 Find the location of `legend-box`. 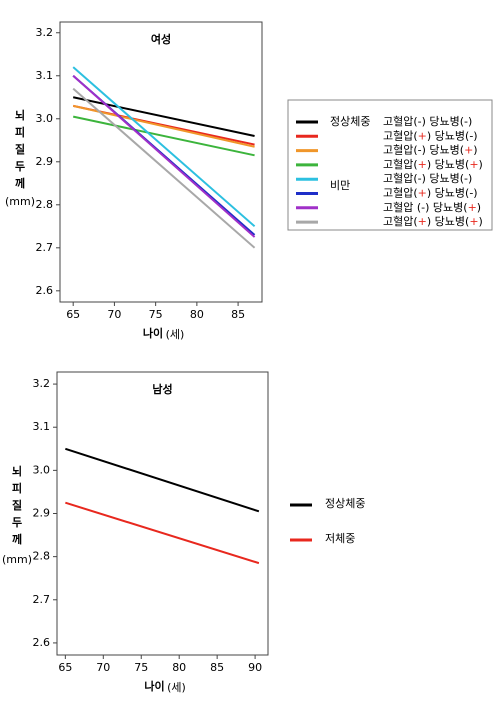

legend-box is located at coordinates (390, 165).